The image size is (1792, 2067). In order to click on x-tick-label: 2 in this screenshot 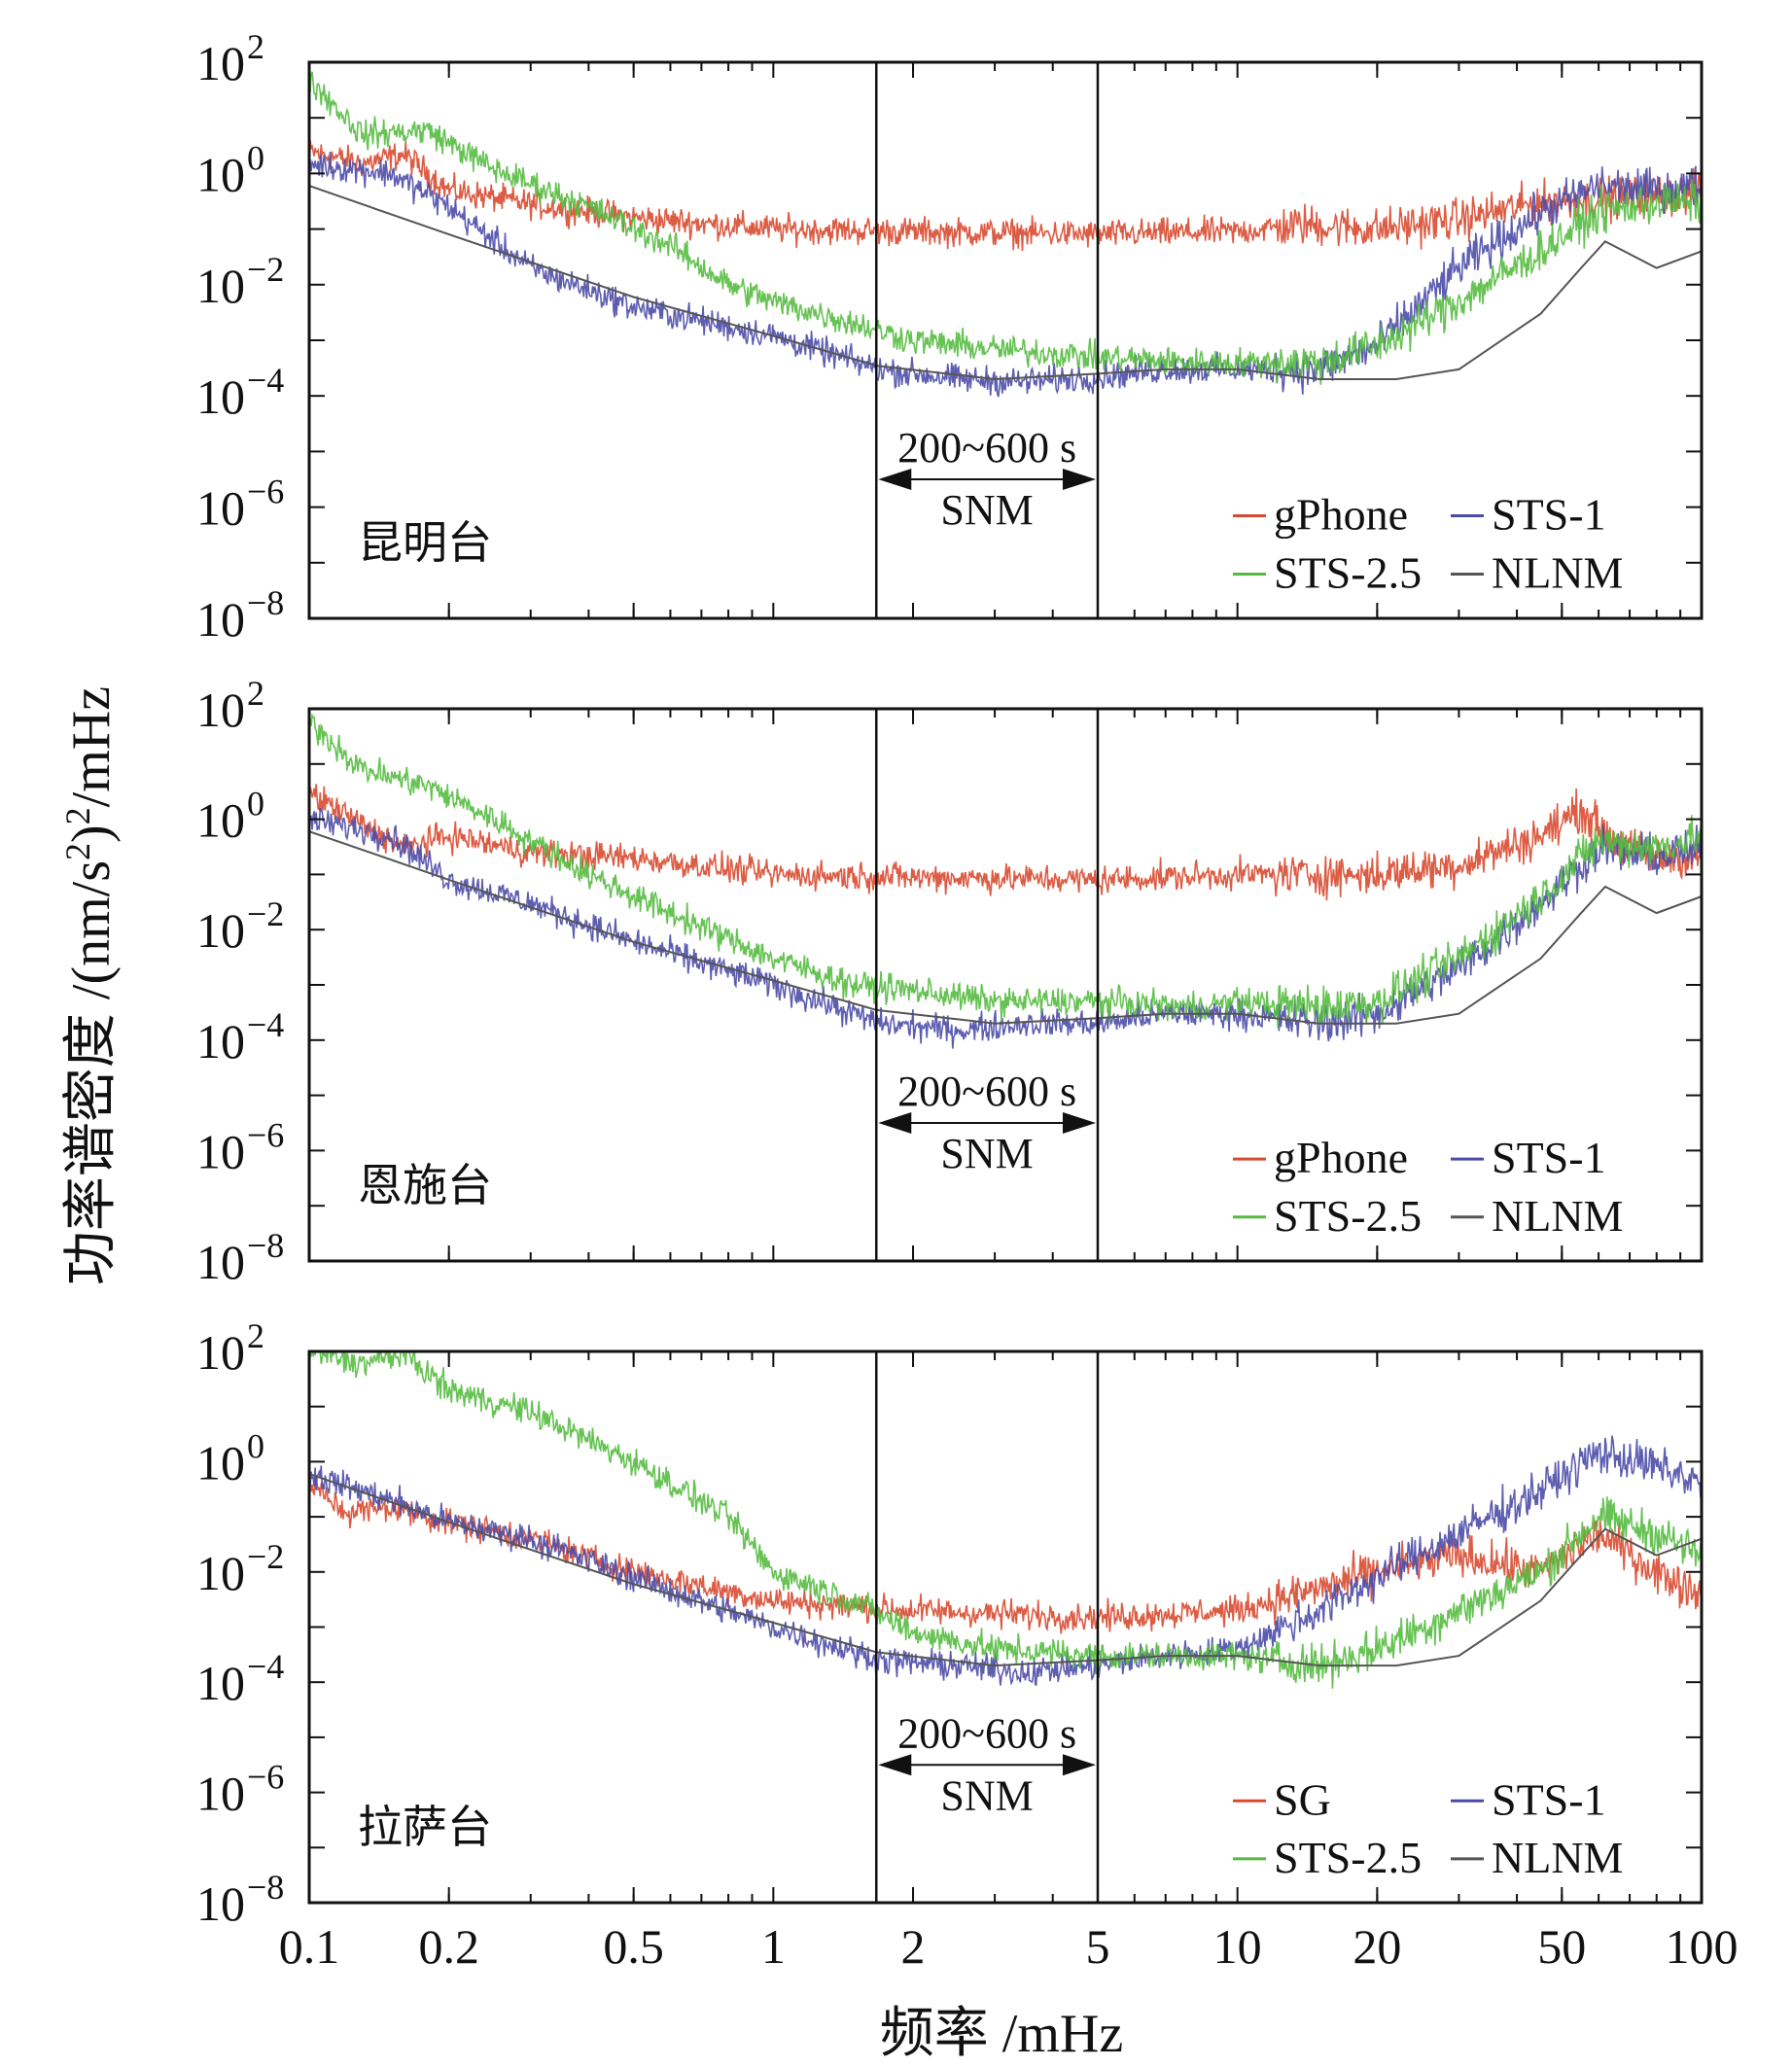, I will do `click(913, 1946)`.